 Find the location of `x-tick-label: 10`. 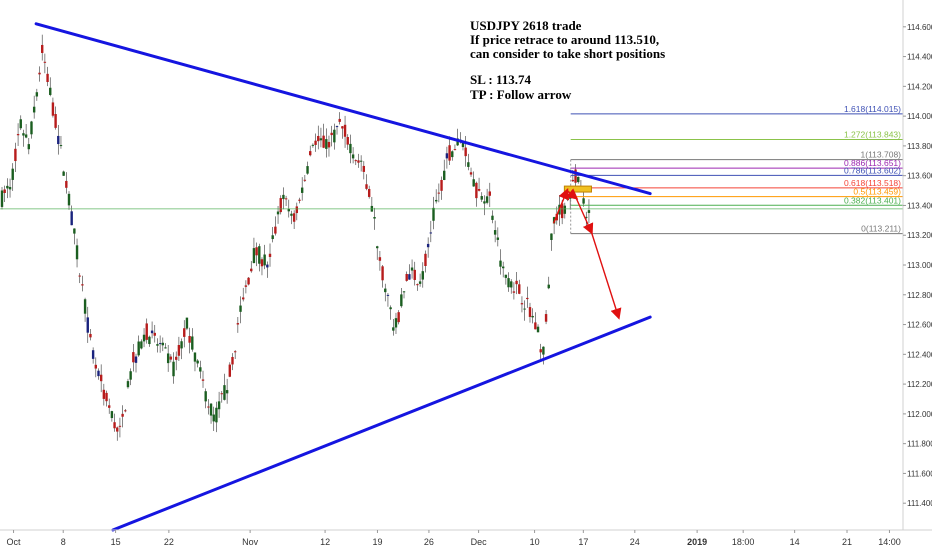

x-tick-label: 10 is located at coordinates (535, 542).